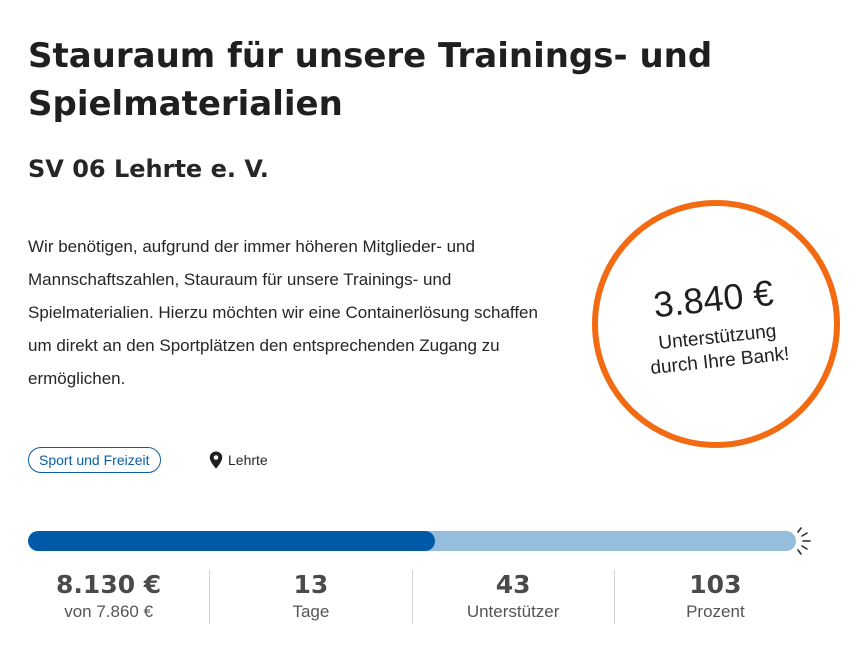 Image resolution: width=862 pixels, height=647 pixels. What do you see at coordinates (513, 584) in the screenshot?
I see `stat-supporters-value: 43` at bounding box center [513, 584].